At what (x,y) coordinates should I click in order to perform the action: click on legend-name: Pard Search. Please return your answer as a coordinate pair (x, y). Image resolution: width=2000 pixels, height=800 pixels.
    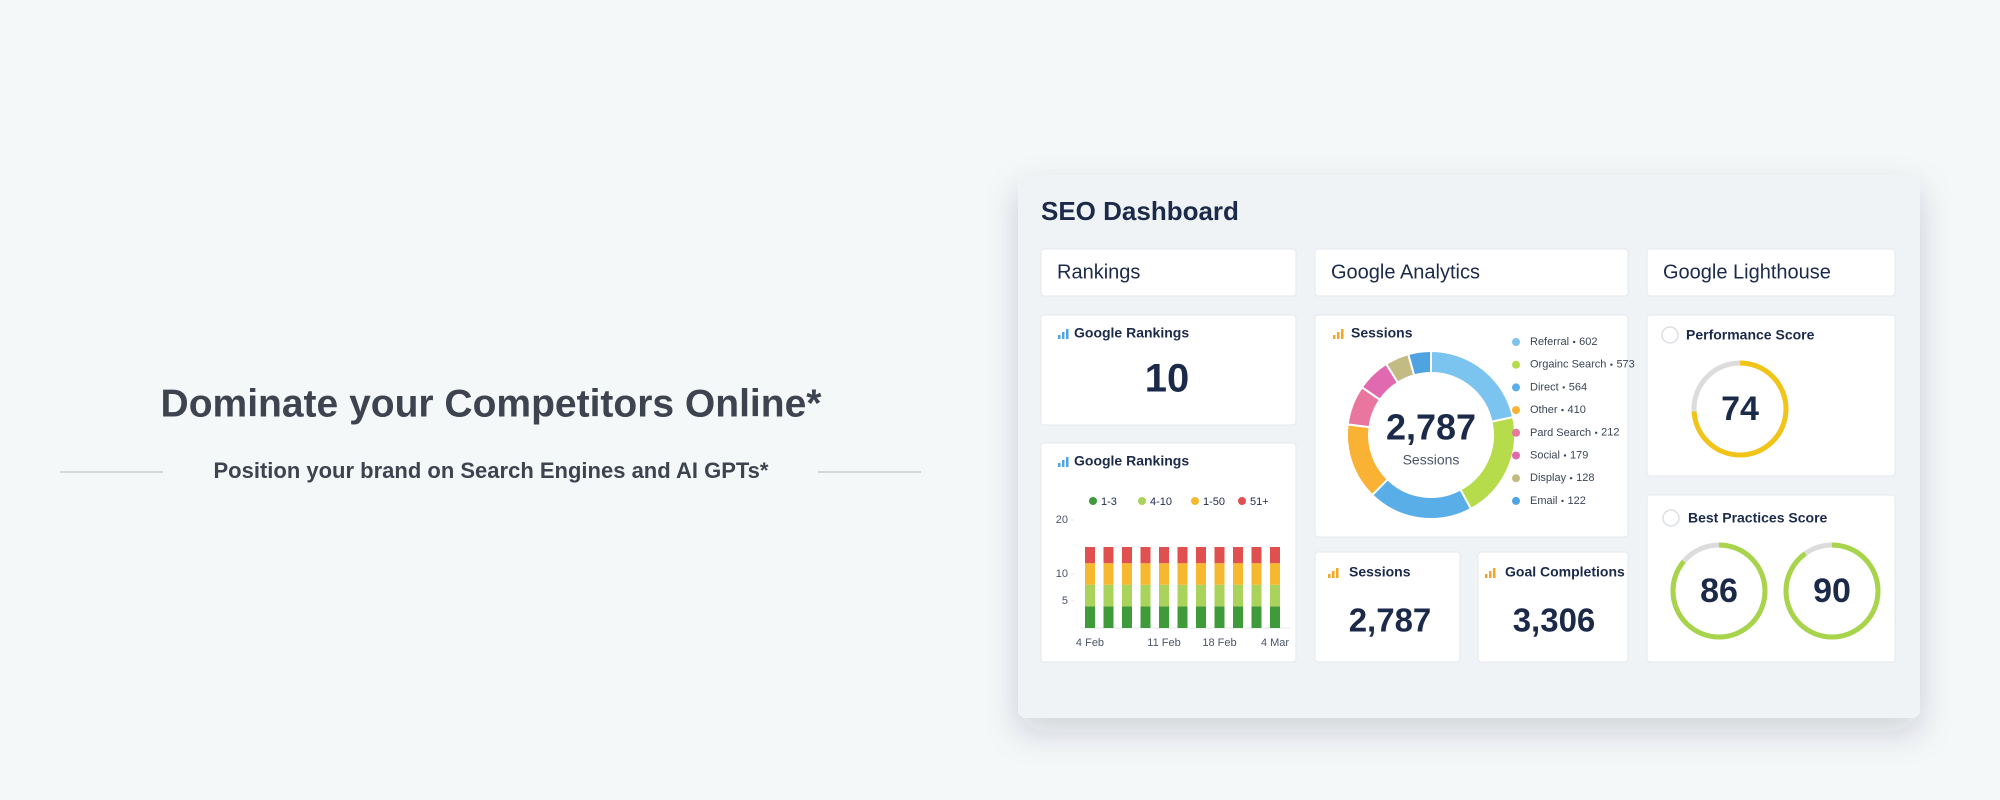
    Looking at the image, I should click on (1560, 433).